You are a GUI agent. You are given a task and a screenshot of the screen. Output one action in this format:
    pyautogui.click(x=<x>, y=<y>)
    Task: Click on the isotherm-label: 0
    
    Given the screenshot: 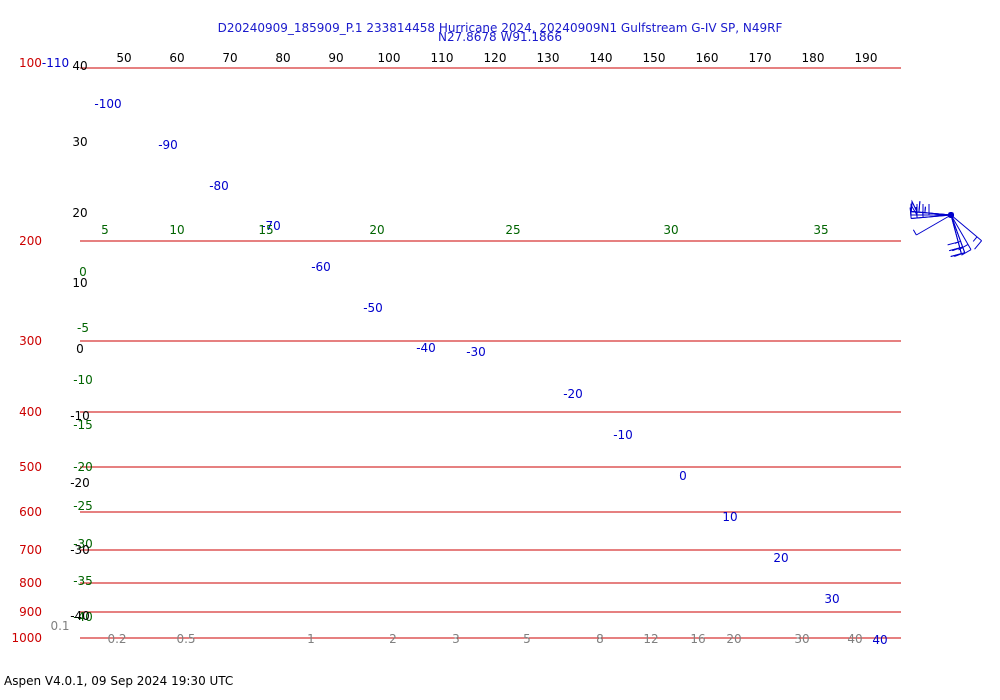 What is the action you would take?
    pyautogui.click(x=683, y=476)
    